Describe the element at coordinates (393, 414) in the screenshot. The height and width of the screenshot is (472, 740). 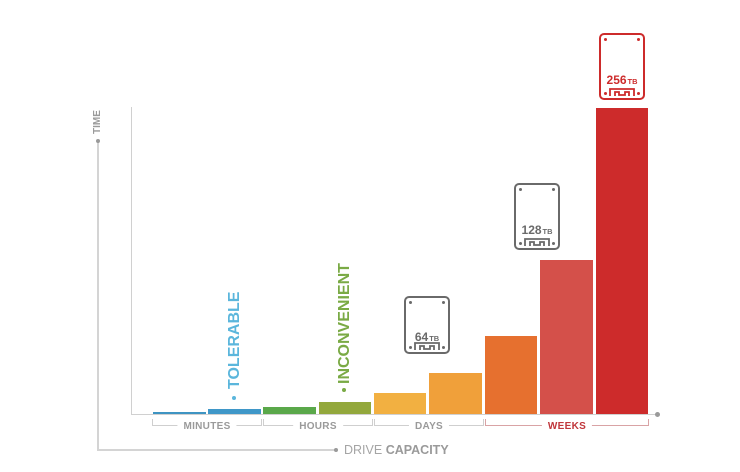
I see `inner-x-axis` at that location.